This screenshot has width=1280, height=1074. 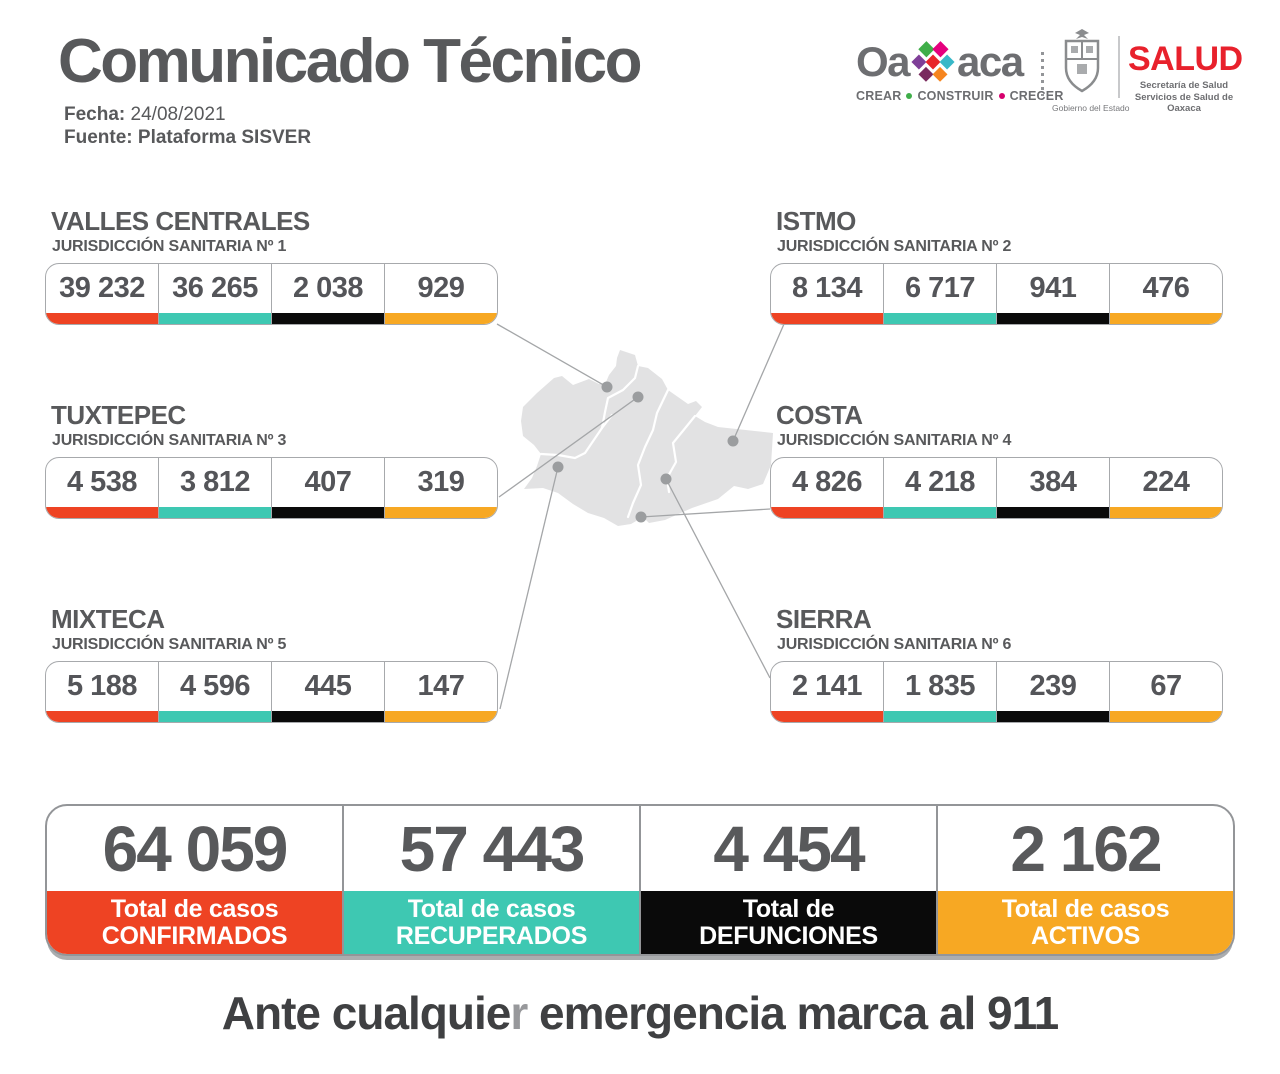 I want to click on total-deaths-value: 4 454, so click(x=789, y=848).